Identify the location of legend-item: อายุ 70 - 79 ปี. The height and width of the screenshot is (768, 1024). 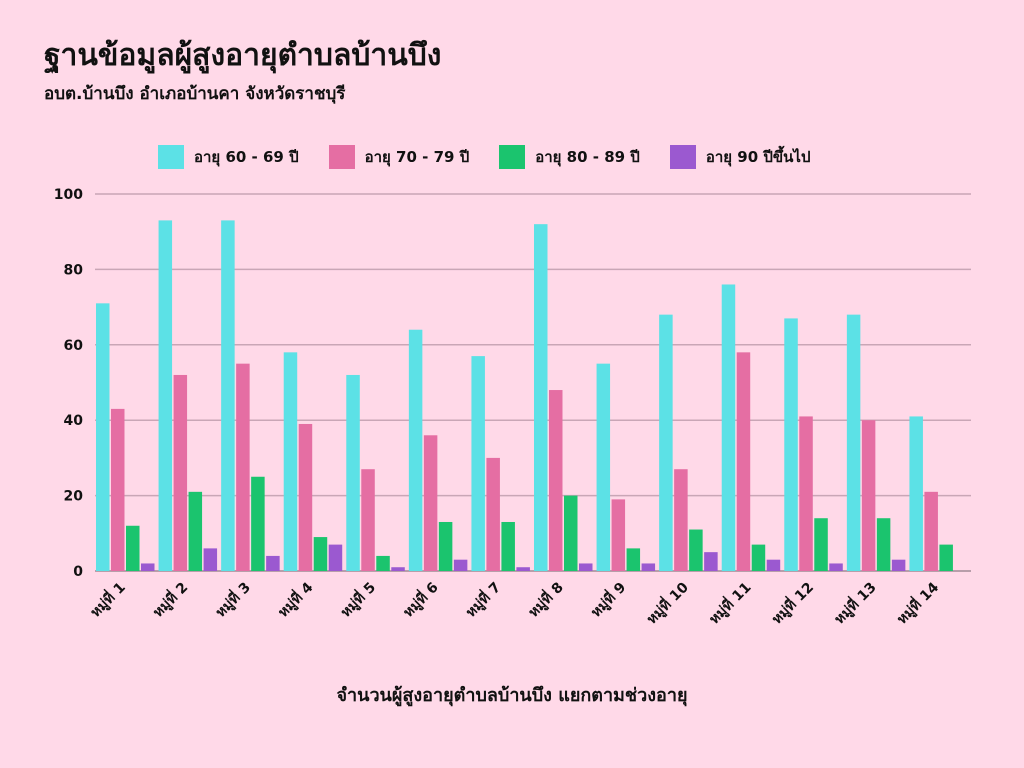
(399, 157).